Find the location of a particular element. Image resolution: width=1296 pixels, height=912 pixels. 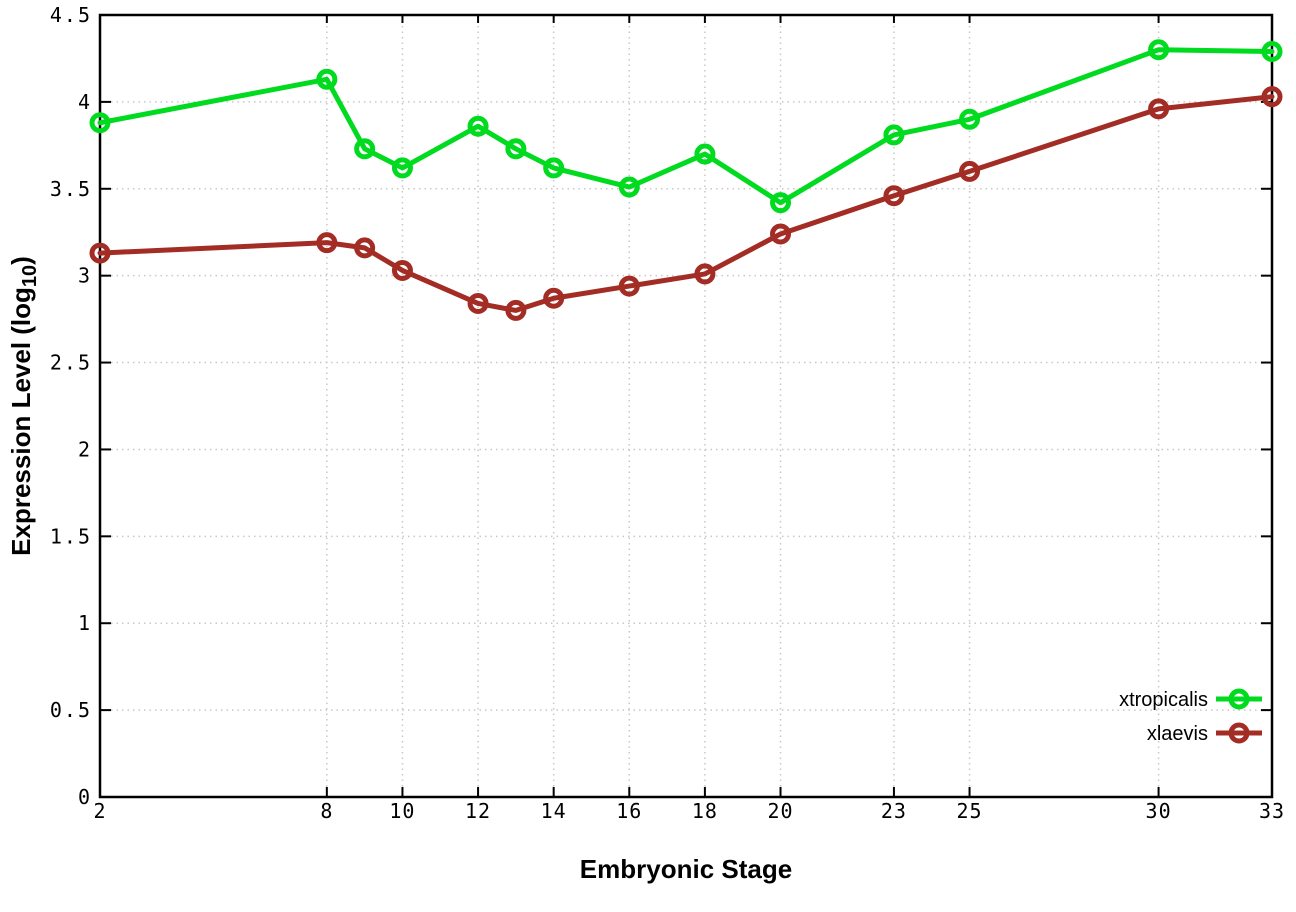

y-tick-label: 0 is located at coordinates (85, 797).